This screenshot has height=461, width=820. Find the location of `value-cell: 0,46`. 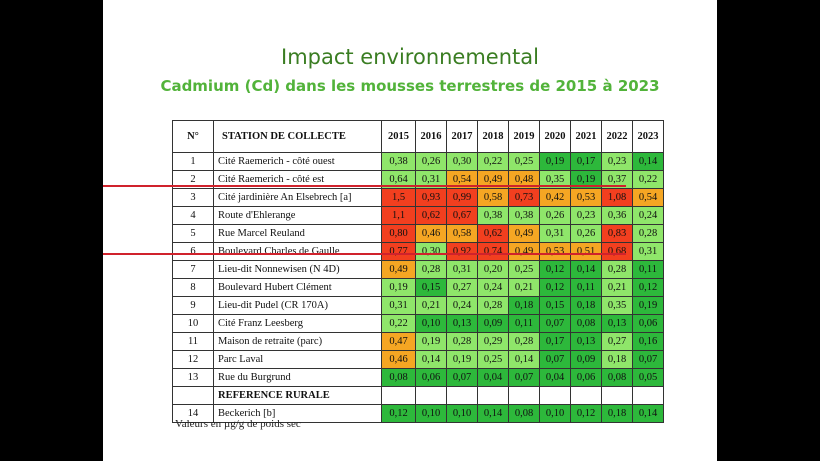

value-cell: 0,46 is located at coordinates (431, 233).